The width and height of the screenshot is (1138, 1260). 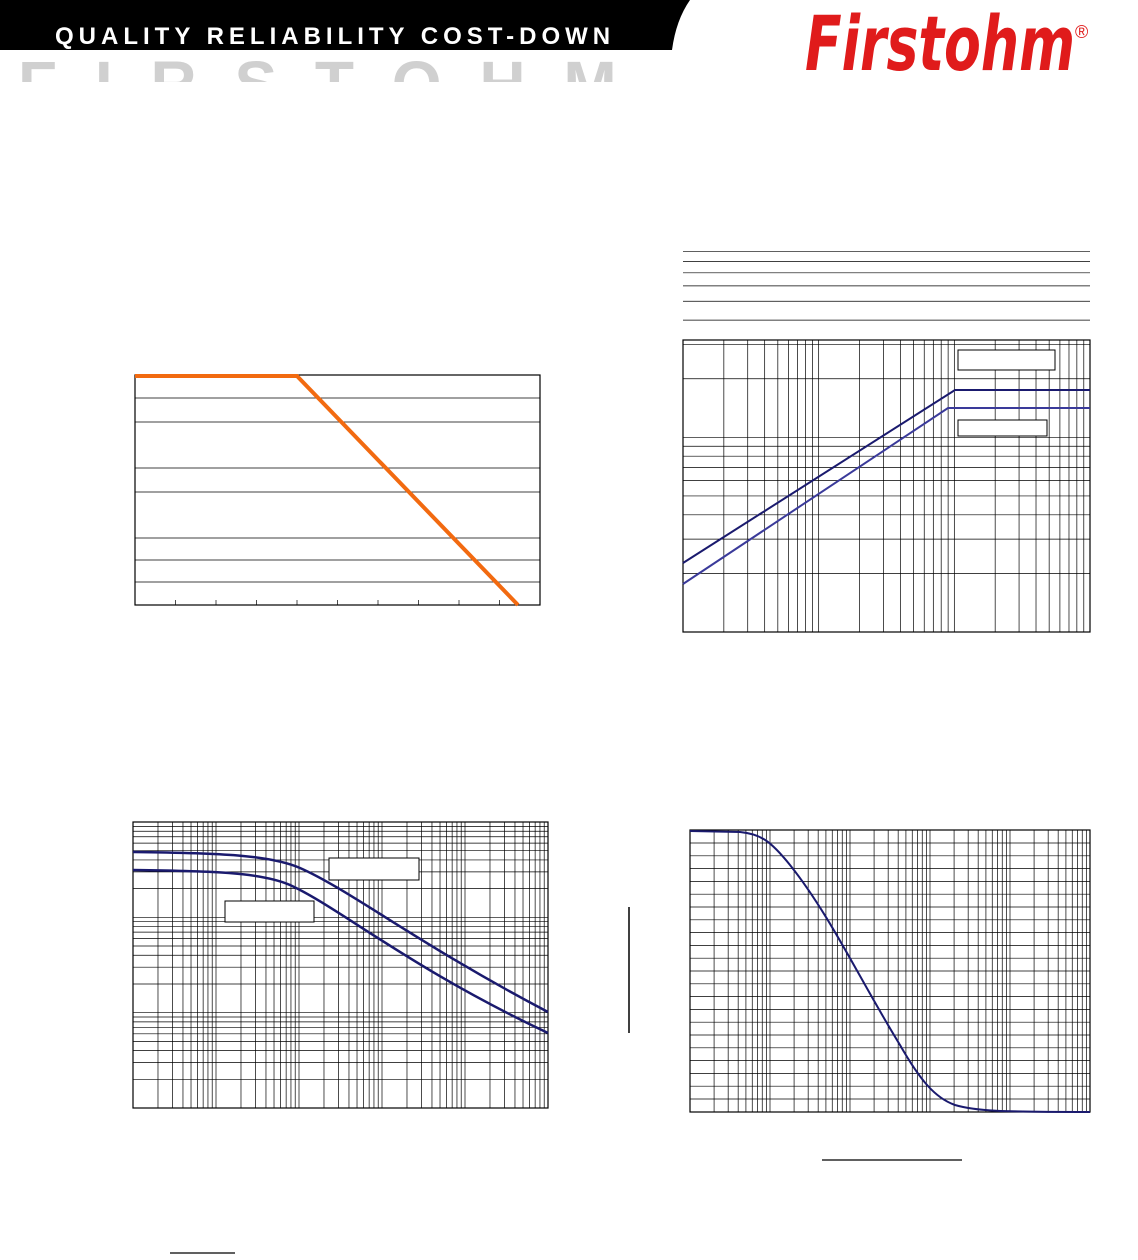 I want to click on tagline: QUALITY RELIABILITY COST-DOWN, so click(x=335, y=36).